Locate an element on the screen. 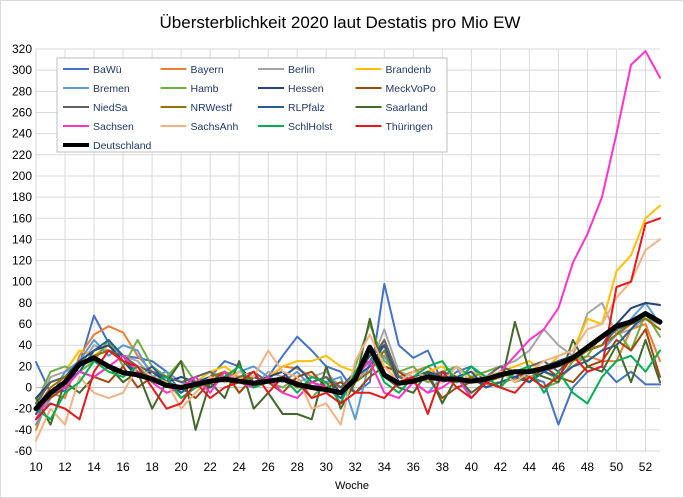  legend-label: Berlin is located at coordinates (301, 70).